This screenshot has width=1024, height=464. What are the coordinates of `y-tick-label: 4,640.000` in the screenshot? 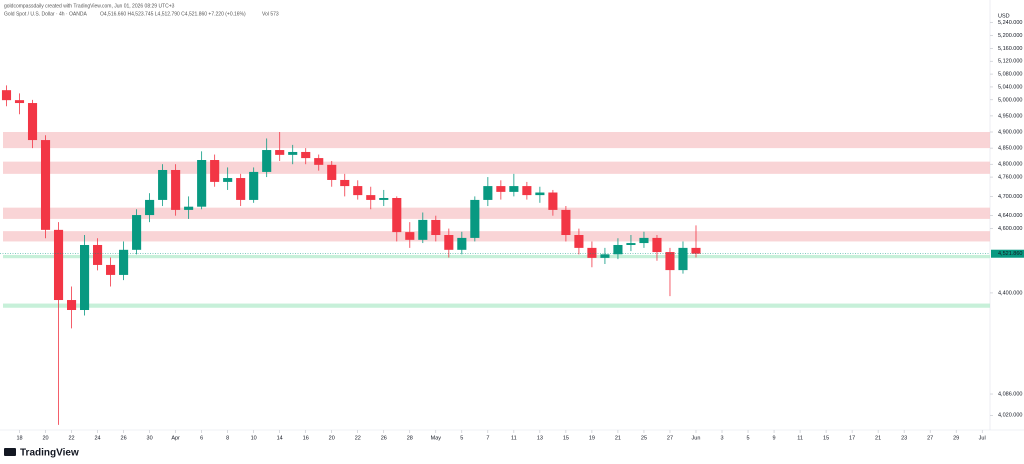 It's located at (1010, 216).